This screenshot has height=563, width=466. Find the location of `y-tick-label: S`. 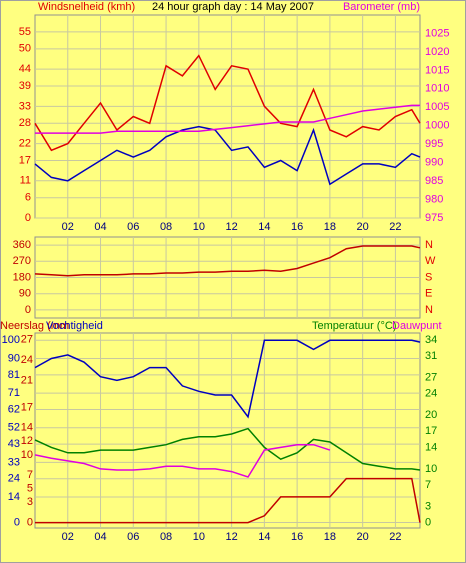

y-tick-label: S is located at coordinates (428, 277).